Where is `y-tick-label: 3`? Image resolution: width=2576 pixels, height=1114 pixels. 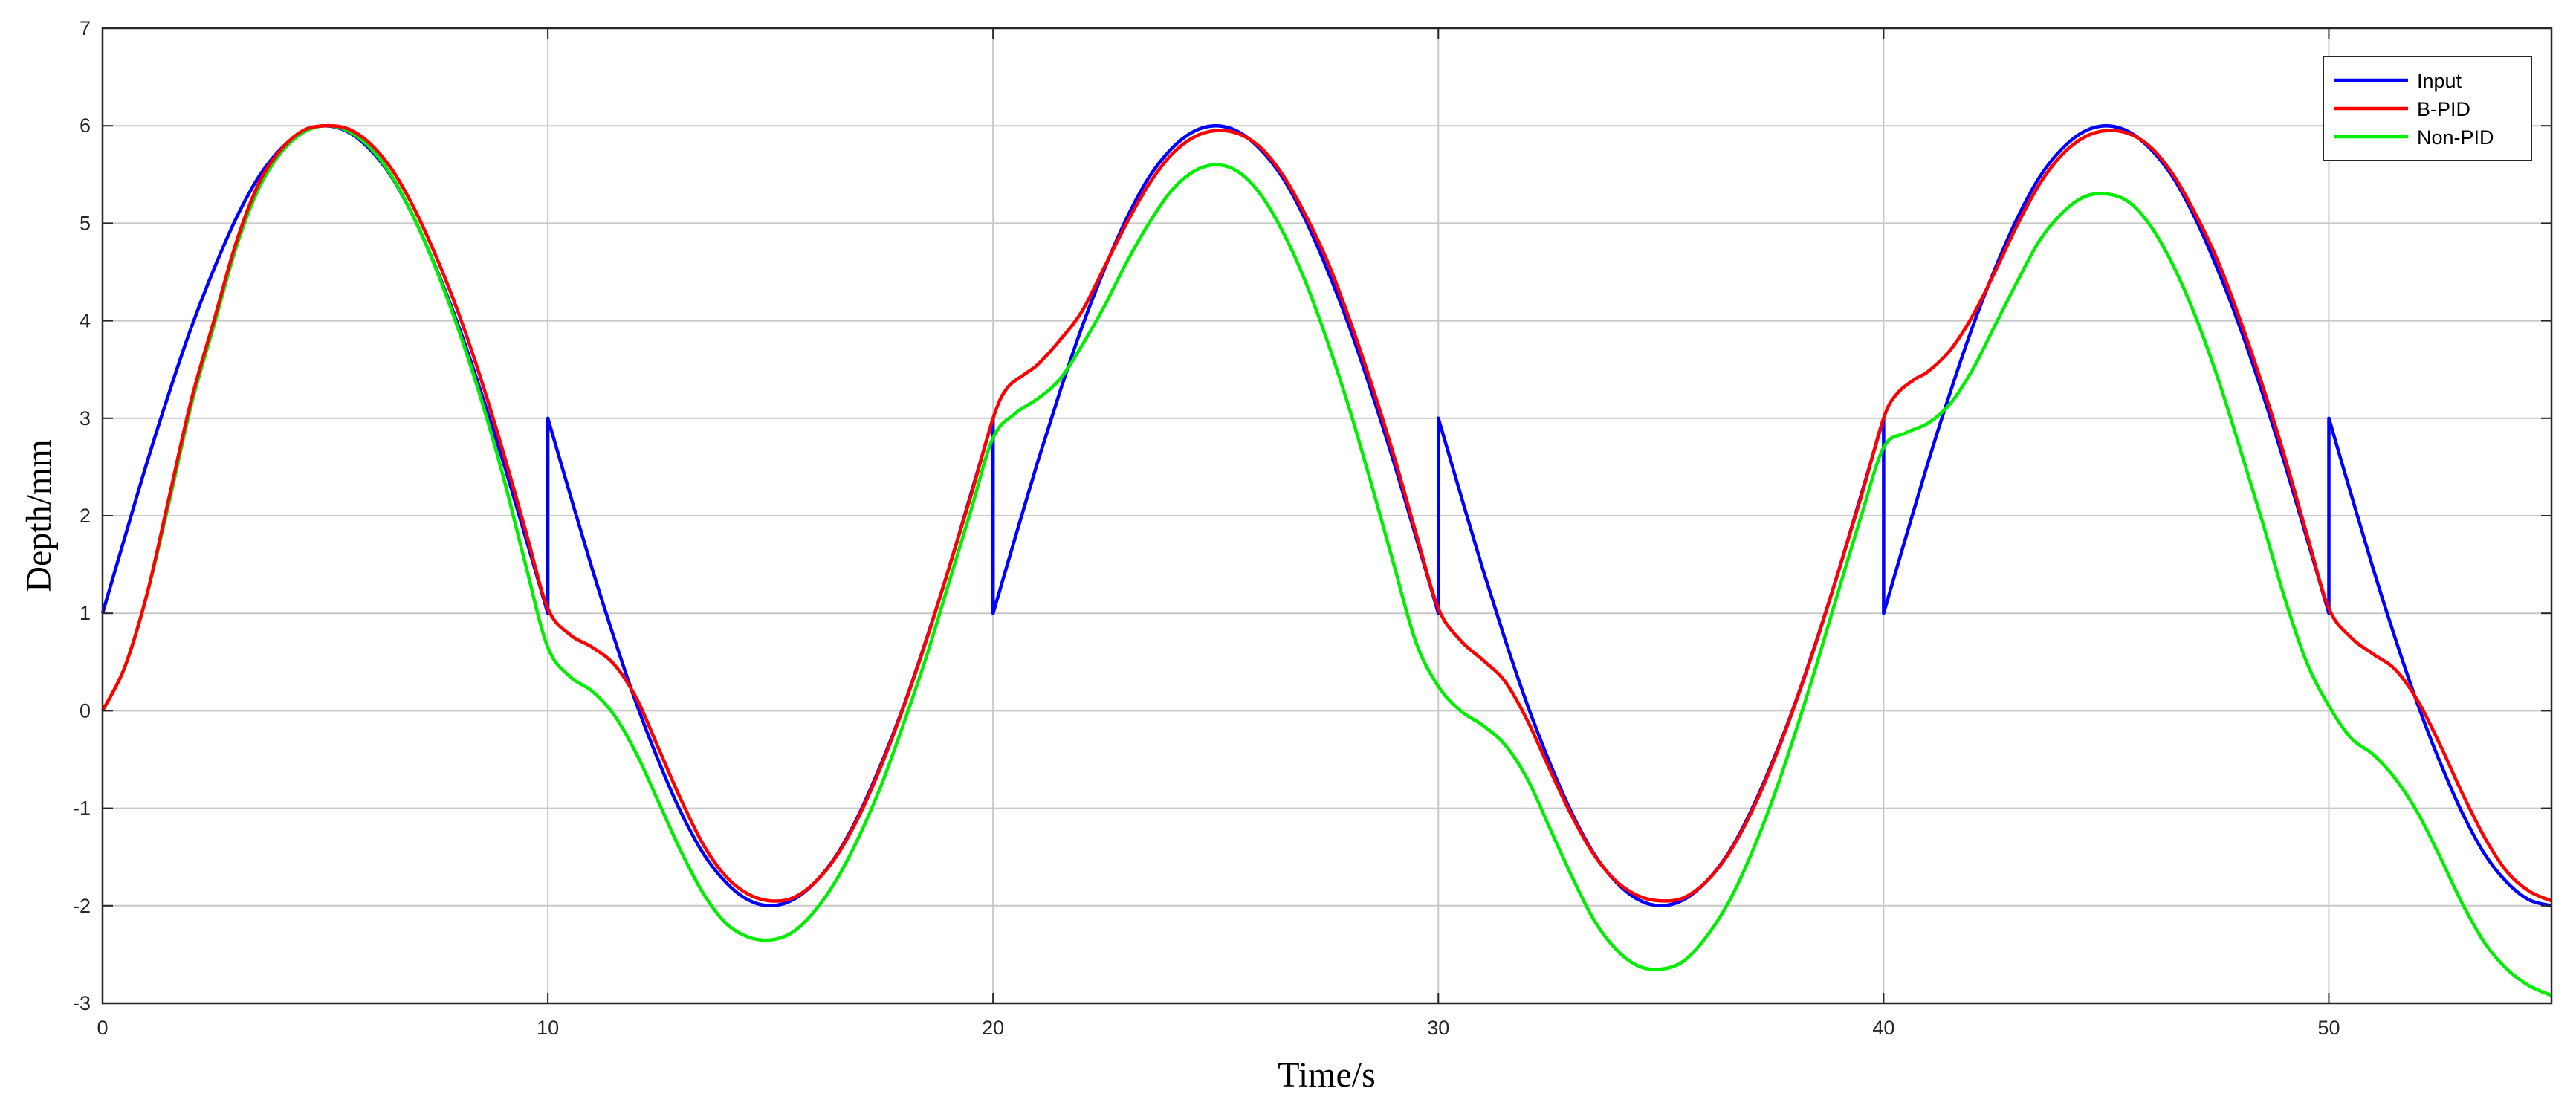
y-tick-label: 3 is located at coordinates (85, 418).